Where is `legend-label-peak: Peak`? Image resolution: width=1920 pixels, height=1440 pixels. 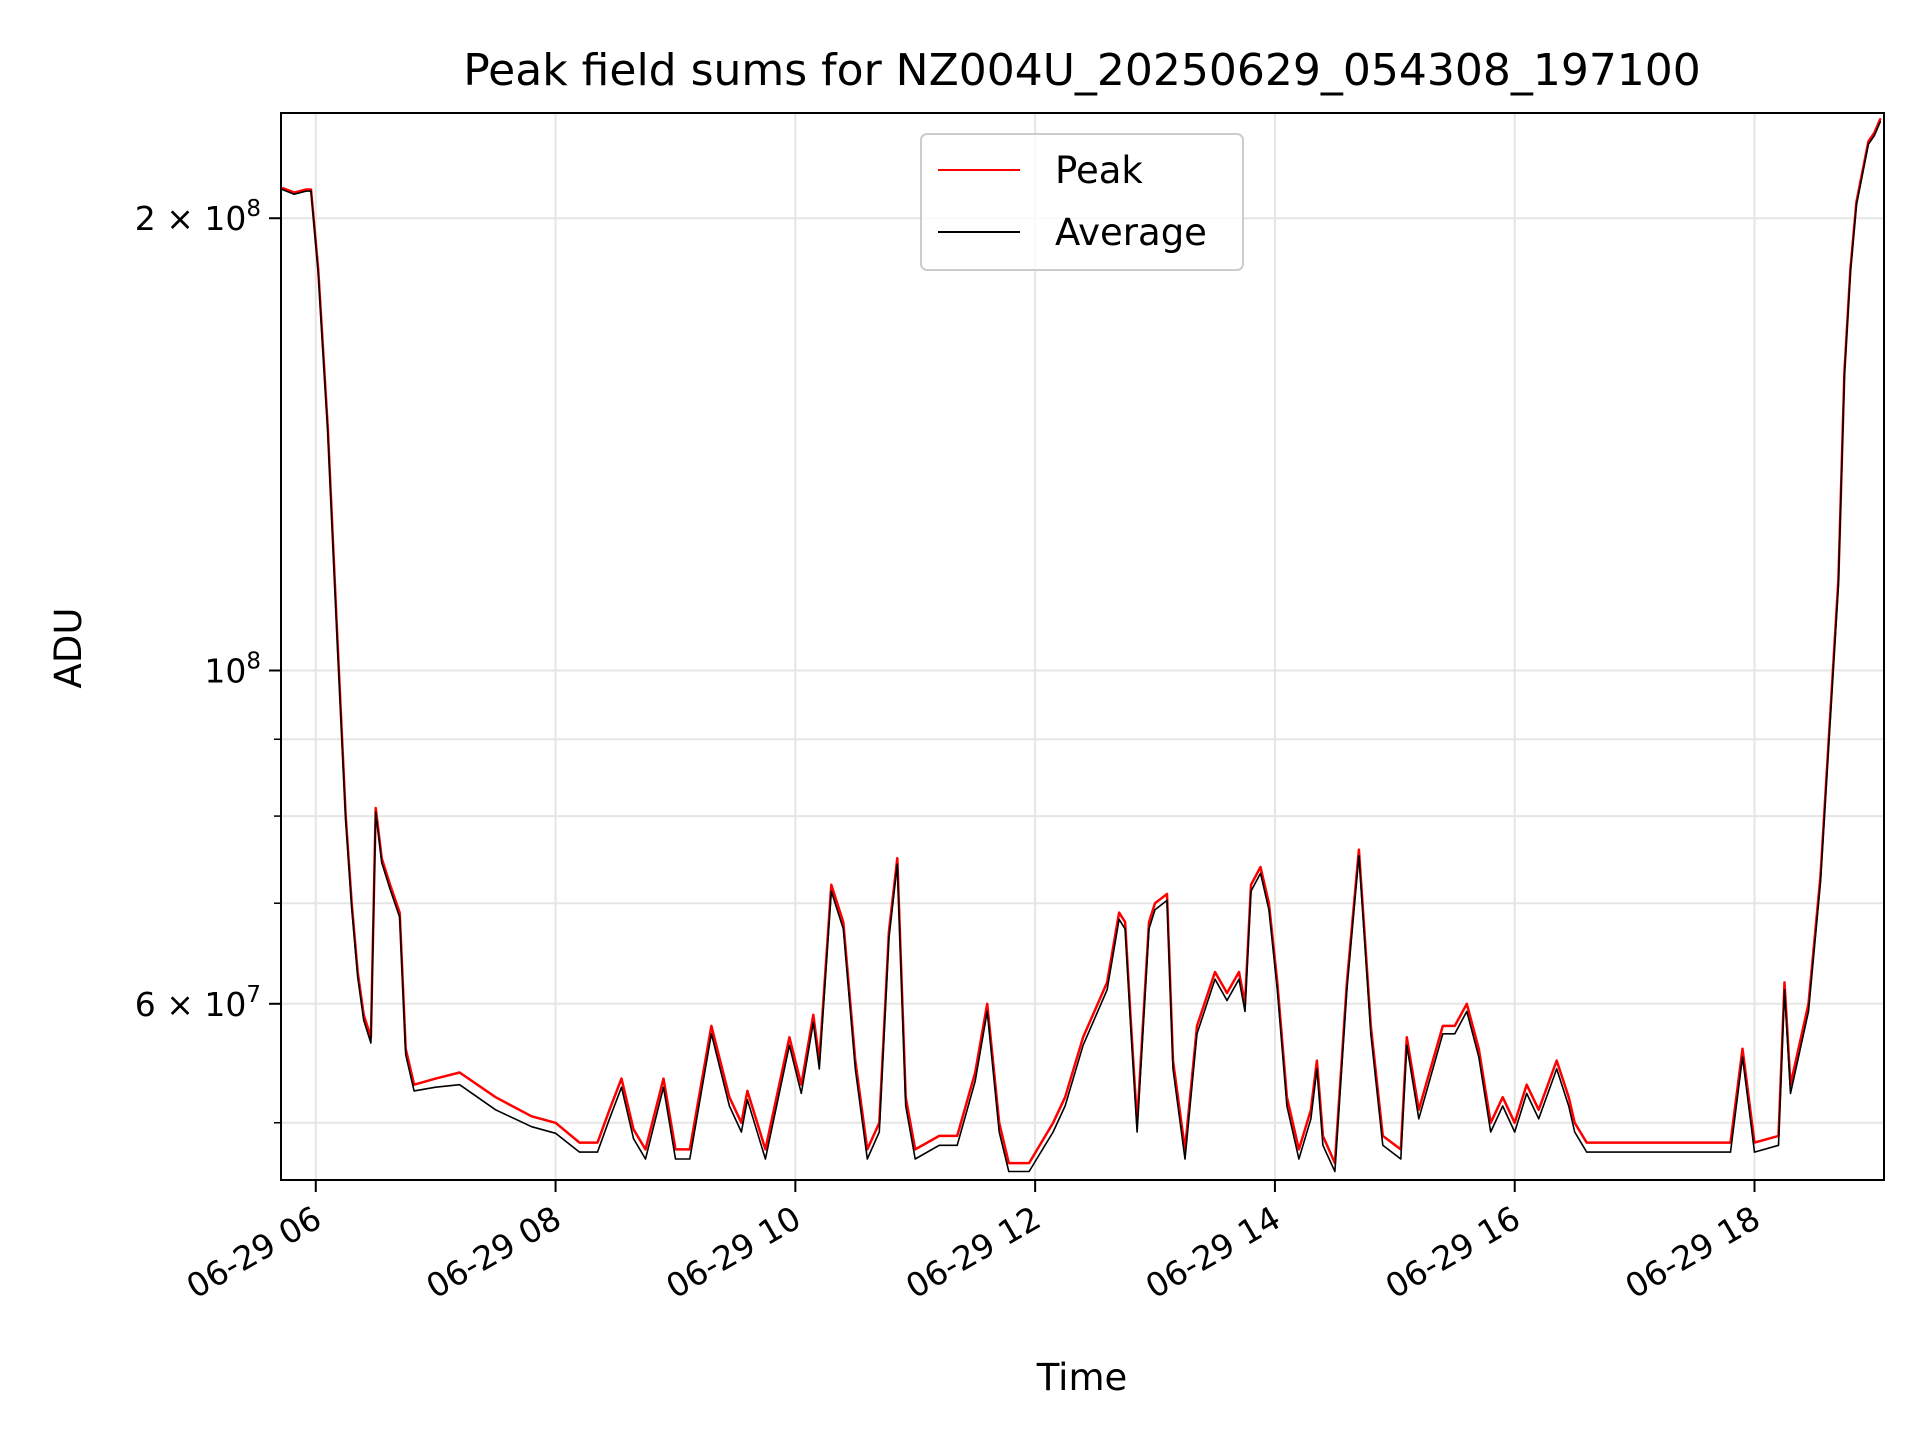 legend-label-peak: Peak is located at coordinates (1099, 170).